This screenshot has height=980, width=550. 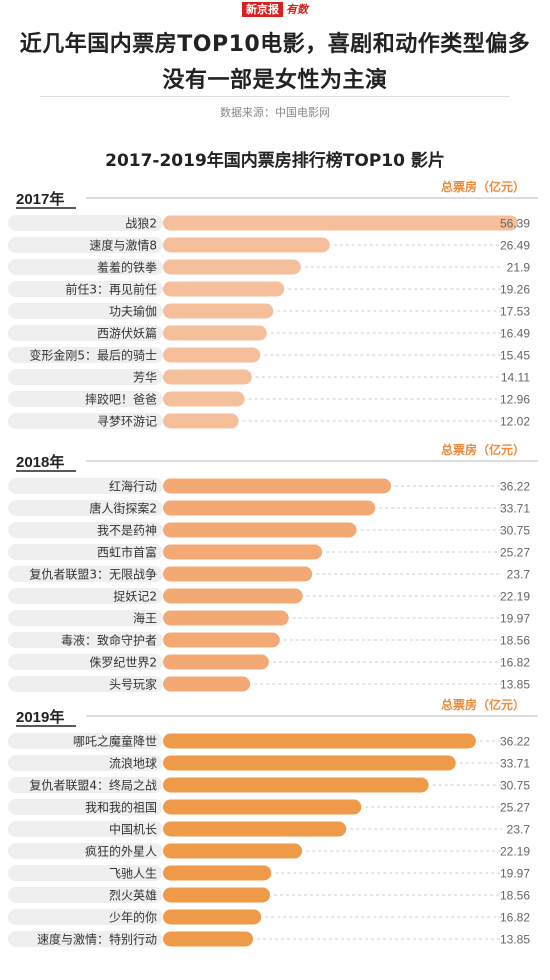 I want to click on value-label: 16.82, so click(x=515, y=918).